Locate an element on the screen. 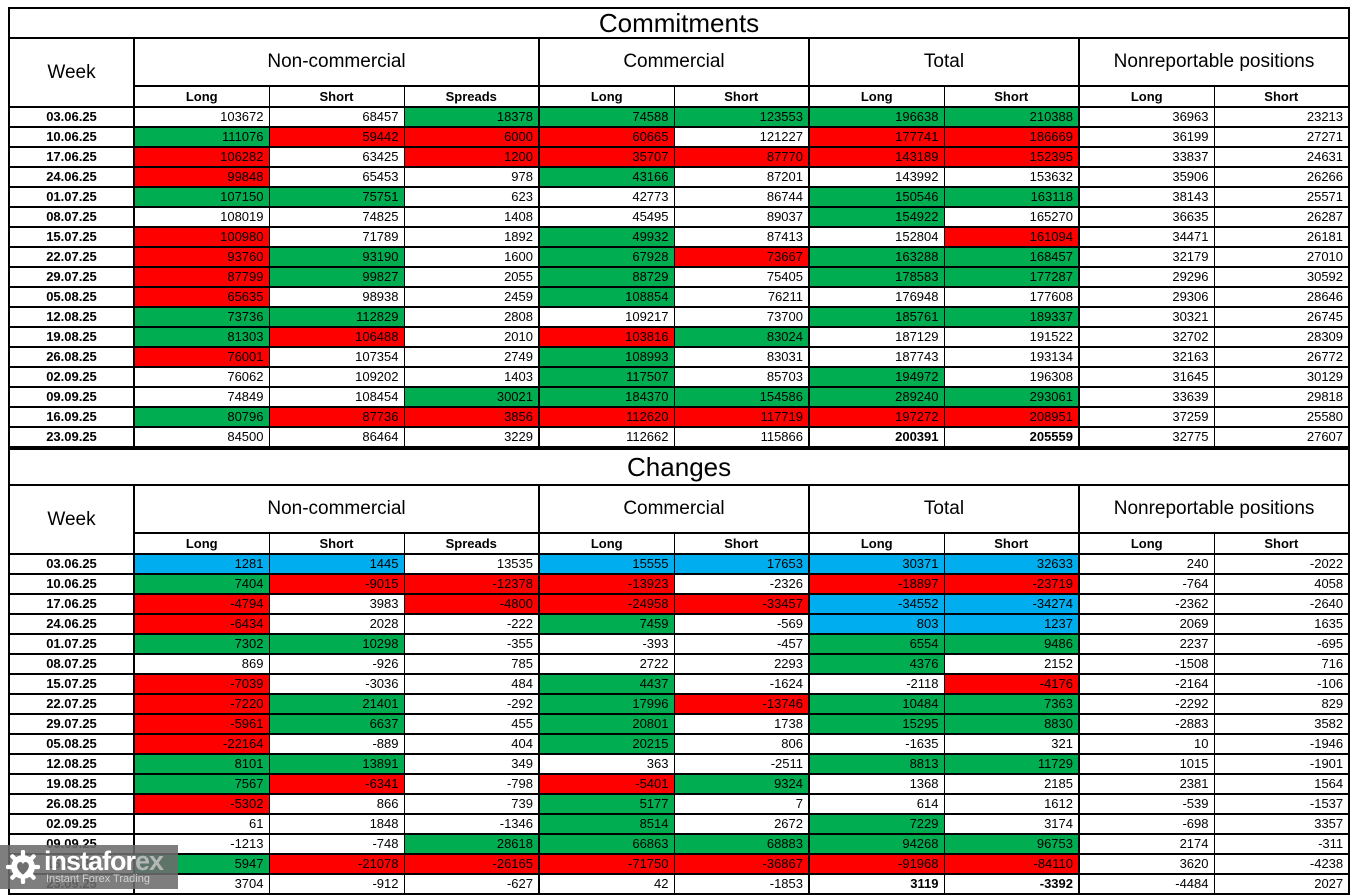 The image size is (1350, 895). value-cell: 3229 is located at coordinates (471, 437).